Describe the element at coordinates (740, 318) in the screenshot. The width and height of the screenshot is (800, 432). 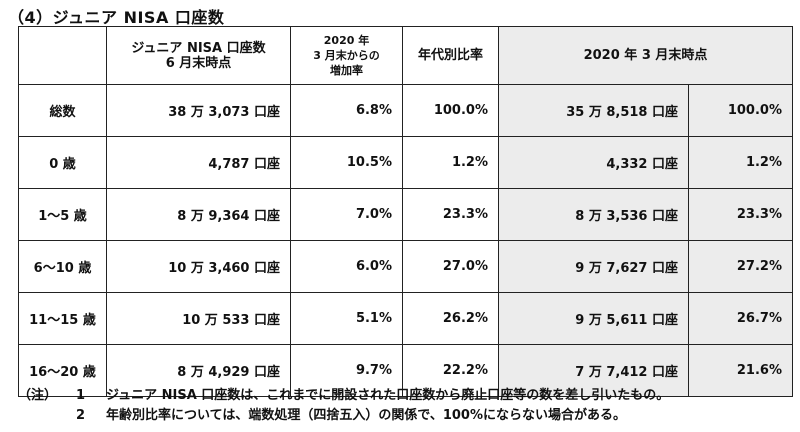
I see `cell-prev-ratio: 26.7%` at that location.